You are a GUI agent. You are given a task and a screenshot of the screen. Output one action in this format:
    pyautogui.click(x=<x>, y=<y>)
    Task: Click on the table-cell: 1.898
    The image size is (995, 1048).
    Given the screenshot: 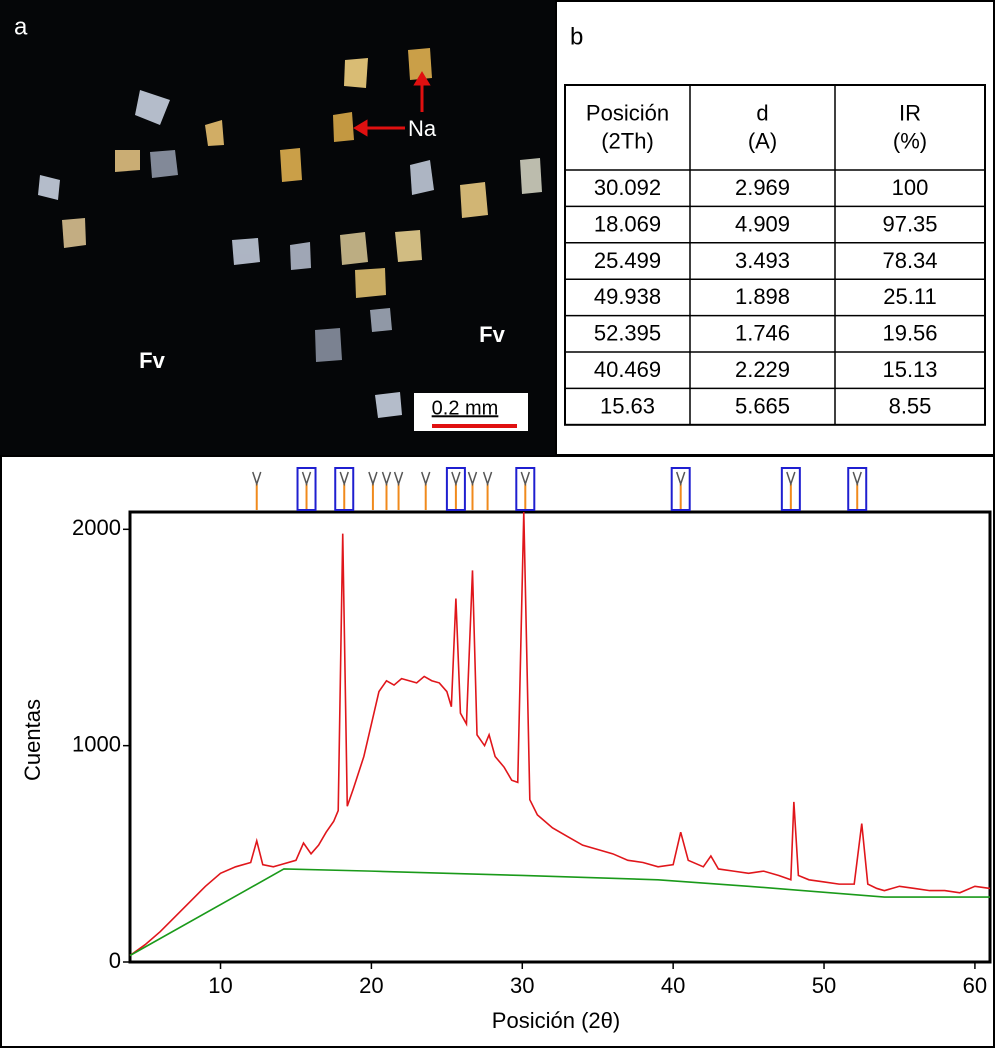 What is the action you would take?
    pyautogui.click(x=762, y=296)
    